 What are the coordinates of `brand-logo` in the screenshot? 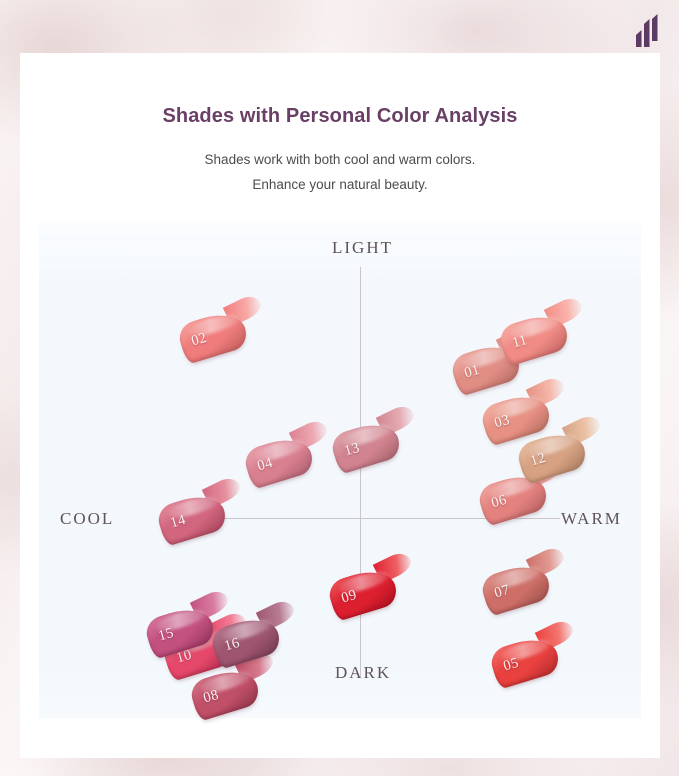 It's located at (646, 30).